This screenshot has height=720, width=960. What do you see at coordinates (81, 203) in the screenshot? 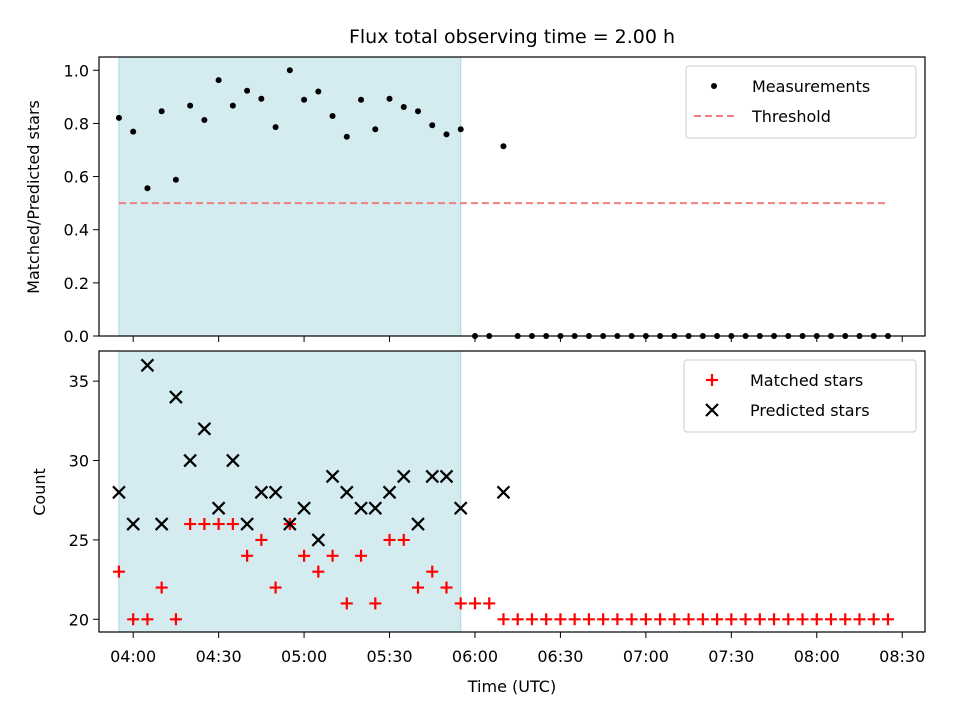
I see `top-y-axis: 0.0 0.2 0.4 0.6 0.8 1.0` at bounding box center [81, 203].